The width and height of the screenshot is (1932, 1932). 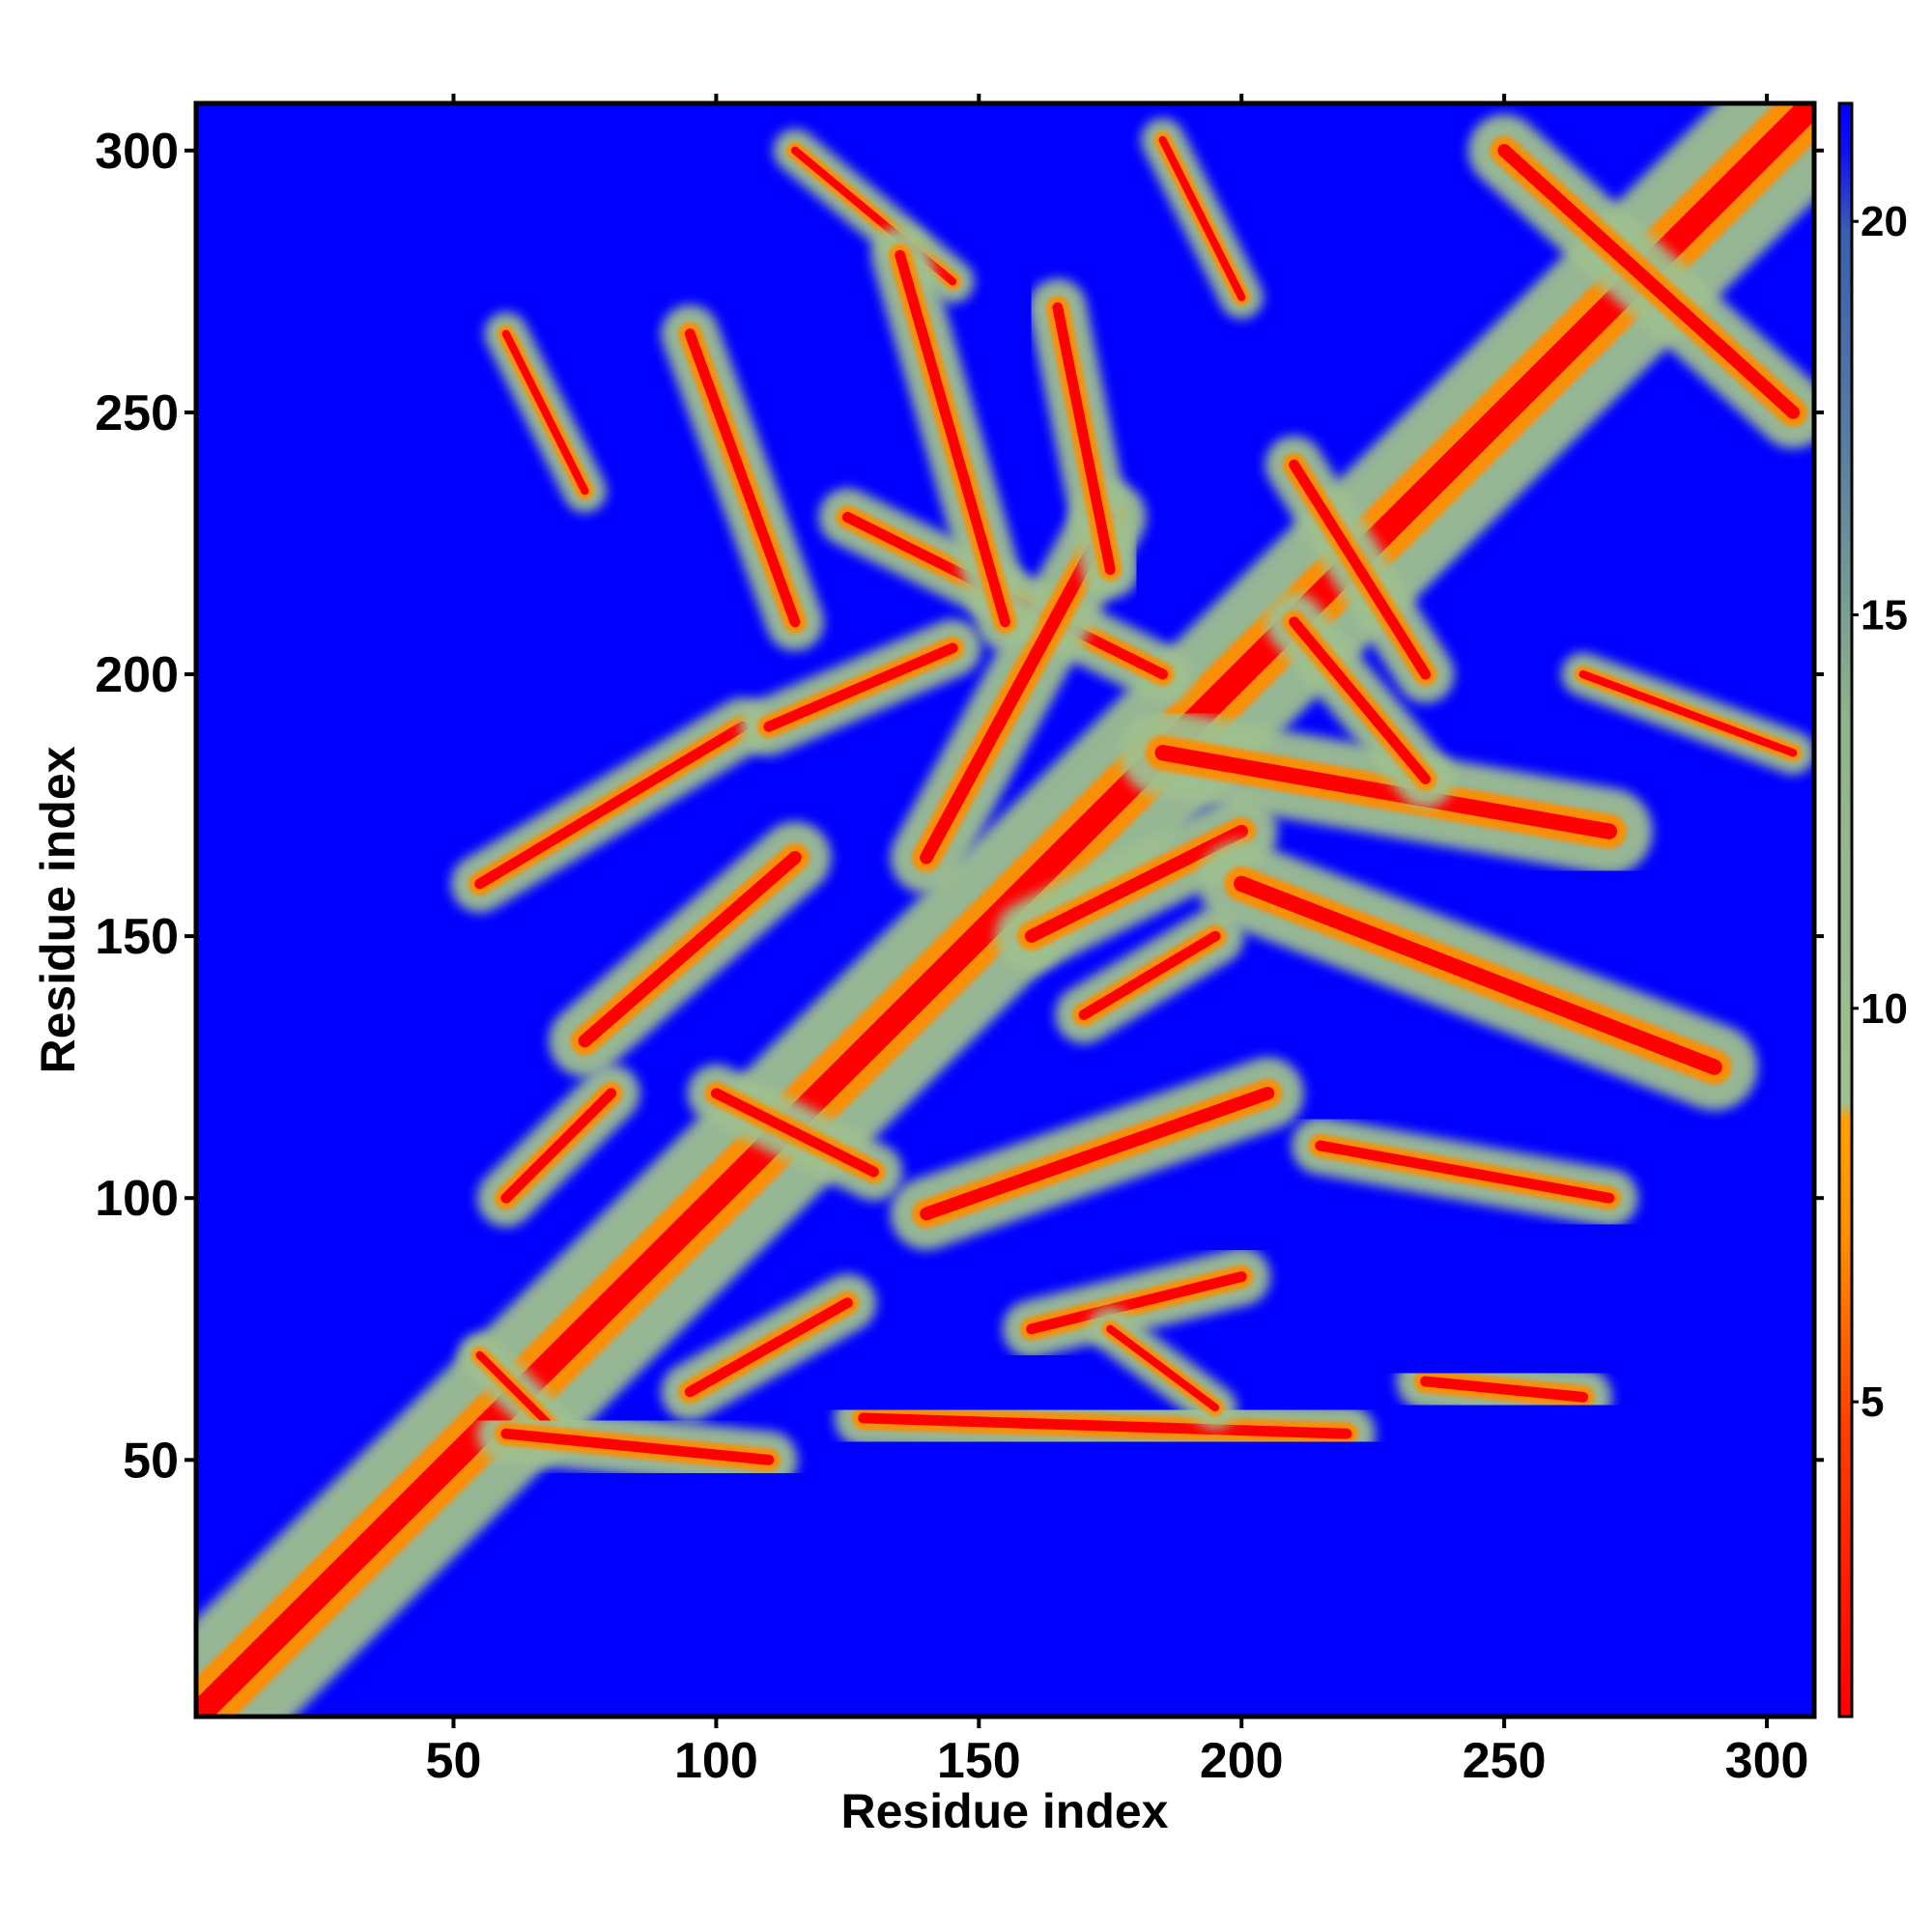 What do you see at coordinates (137, 675) in the screenshot?
I see `y-tick-label: 200` at bounding box center [137, 675].